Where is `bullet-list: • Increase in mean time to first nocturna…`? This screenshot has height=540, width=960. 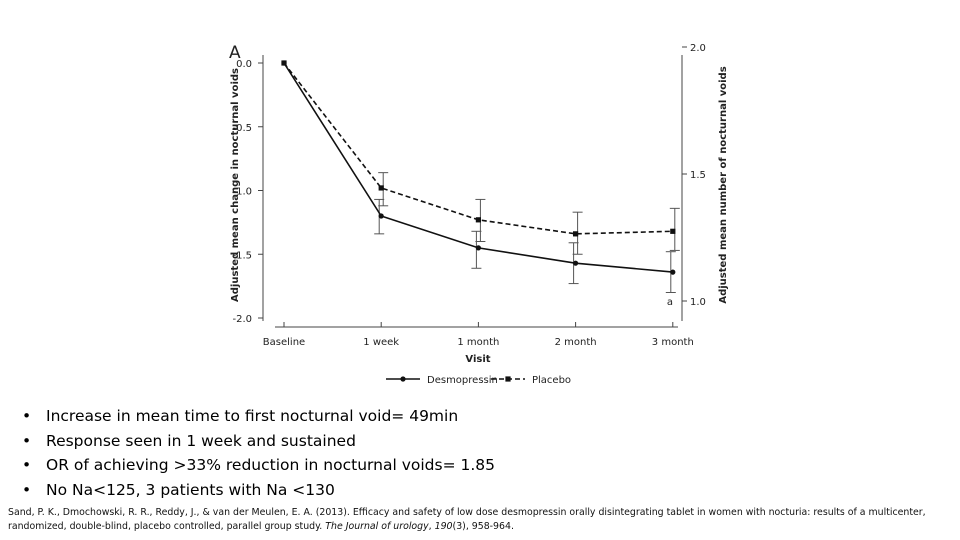 bullet-list: • Increase in mean time to first nocturna… is located at coordinates (258, 453).